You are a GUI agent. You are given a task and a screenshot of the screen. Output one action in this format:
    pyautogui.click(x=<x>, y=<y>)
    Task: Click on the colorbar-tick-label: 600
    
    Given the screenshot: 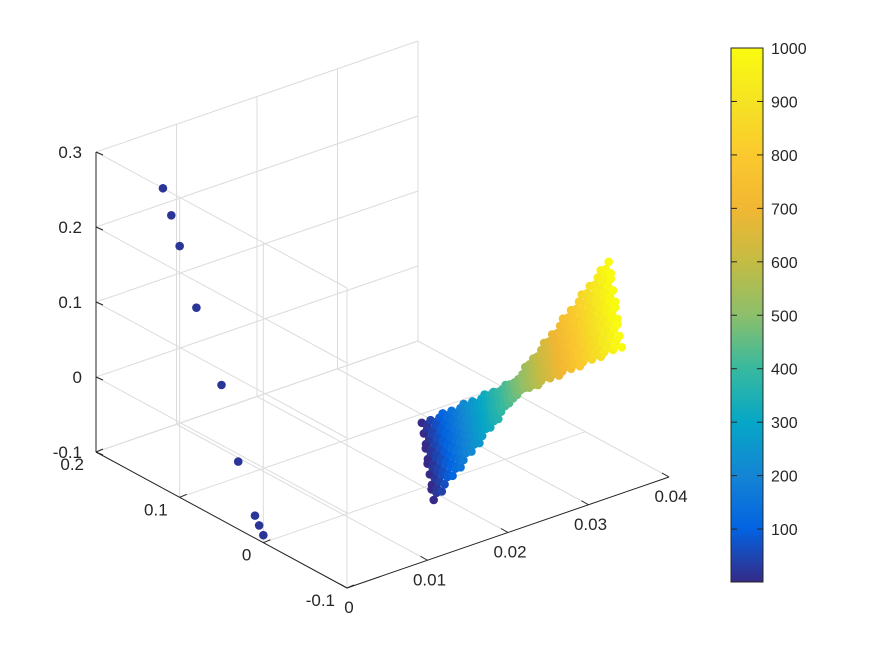 What is the action you would take?
    pyautogui.click(x=784, y=263)
    